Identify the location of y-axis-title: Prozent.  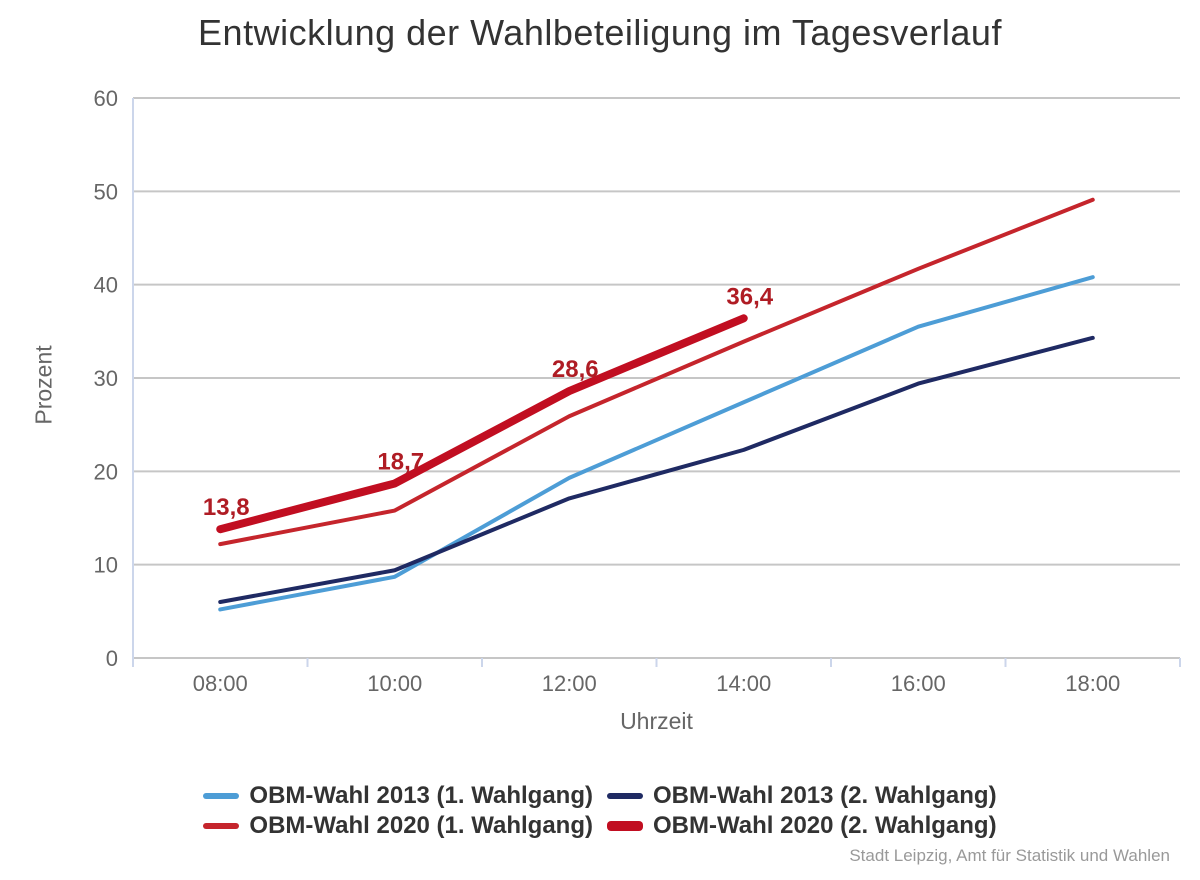
(43, 385).